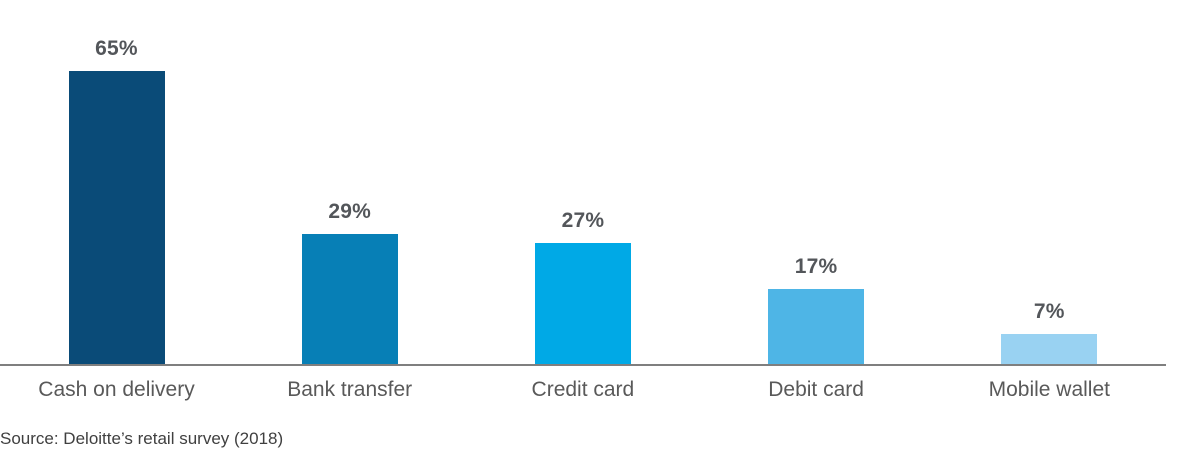 This screenshot has height=462, width=1180. Describe the element at coordinates (116, 389) in the screenshot. I see `category-label-cash-on-delivery: Cash on delivery` at that location.